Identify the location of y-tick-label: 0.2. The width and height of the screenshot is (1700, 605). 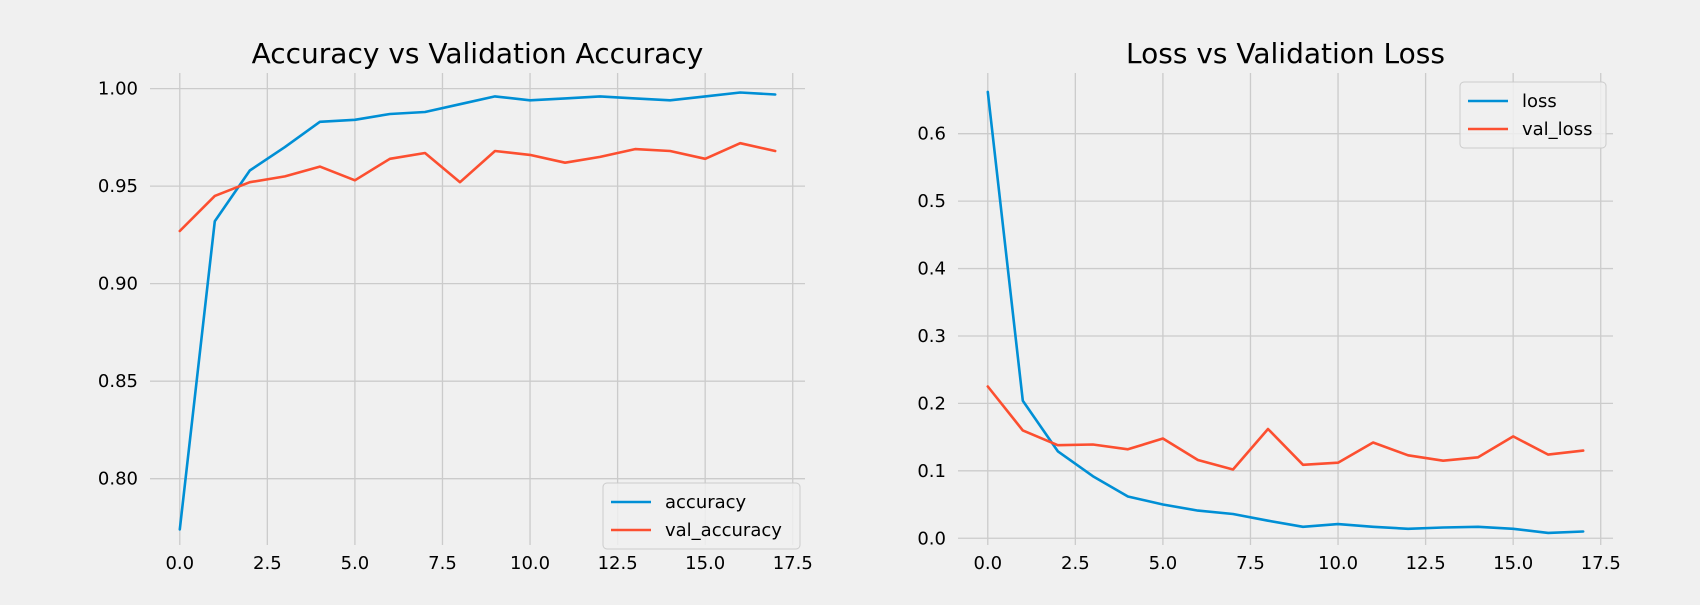
(931, 403).